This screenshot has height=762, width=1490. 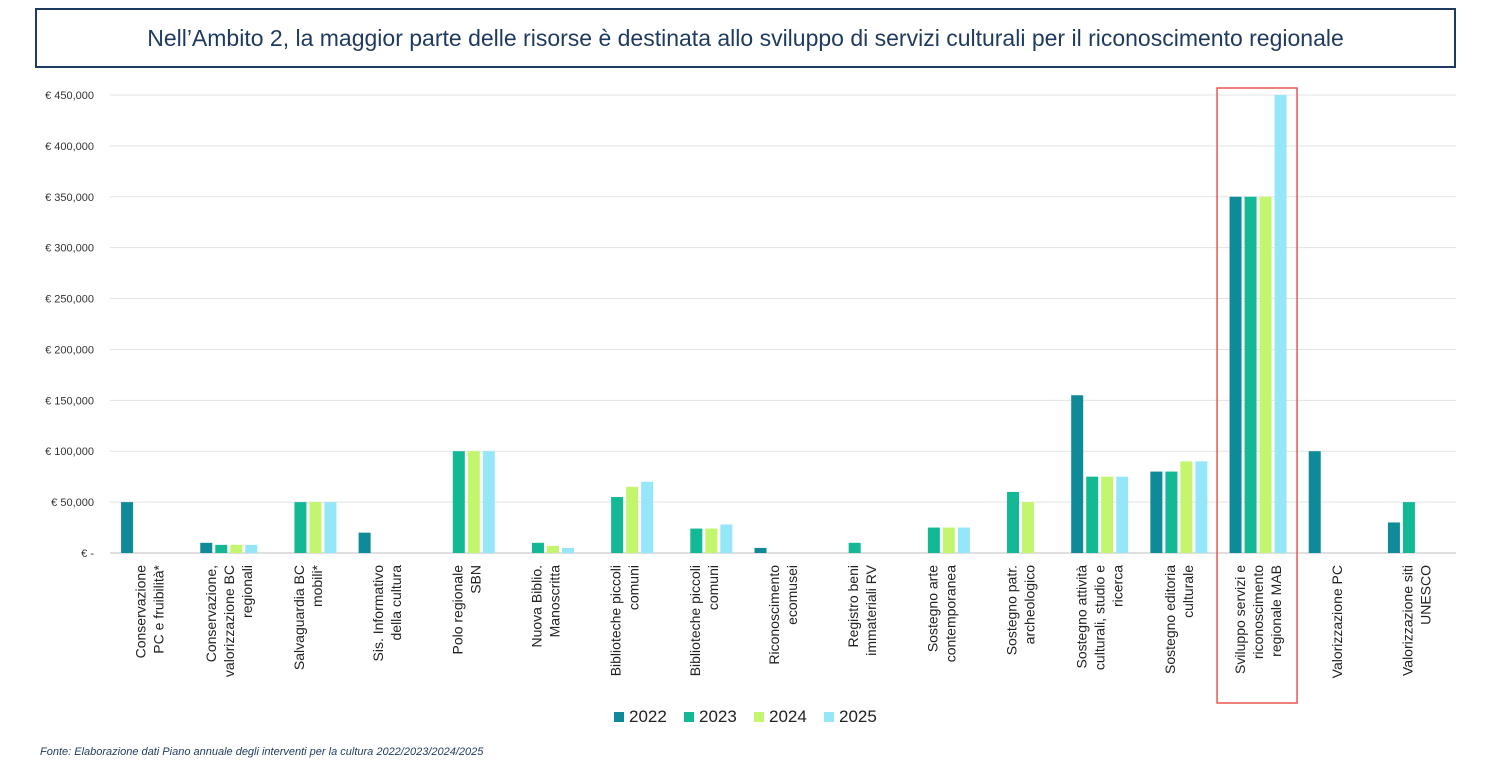 I want to click on x-tick-label-4: Polo regionale SBN, so click(x=466, y=610).